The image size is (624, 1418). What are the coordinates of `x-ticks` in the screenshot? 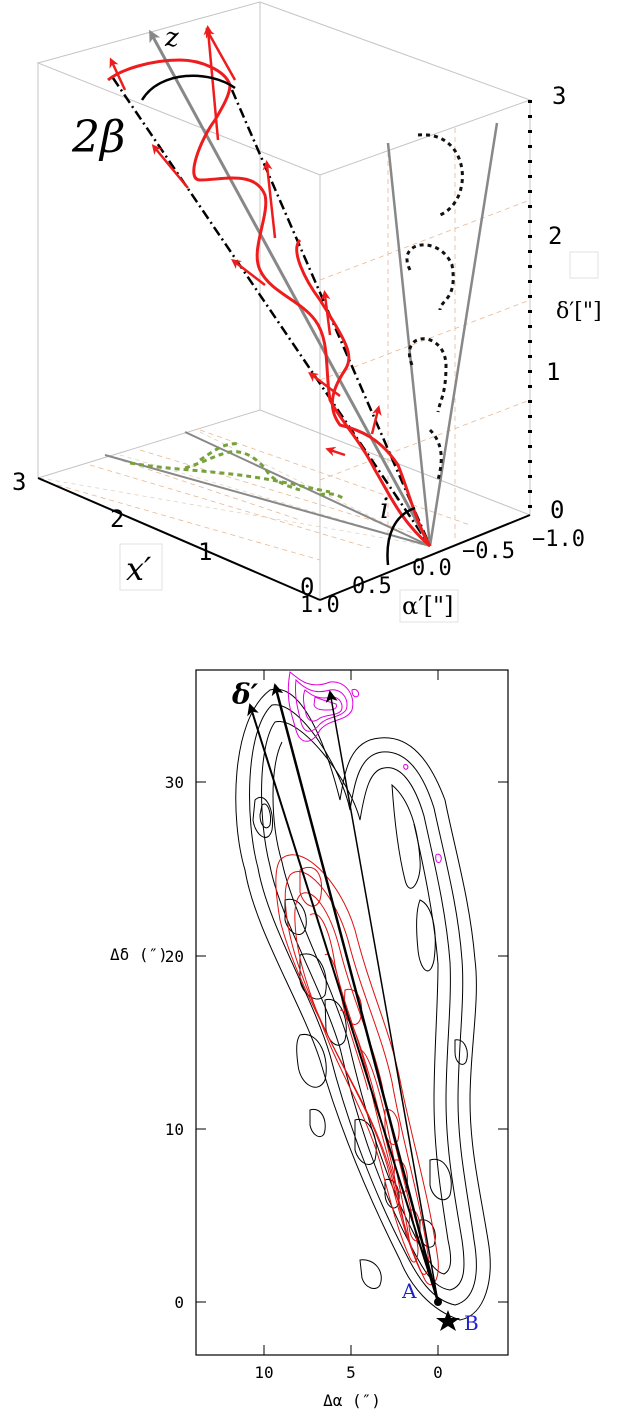 It's located at (351, 1012).